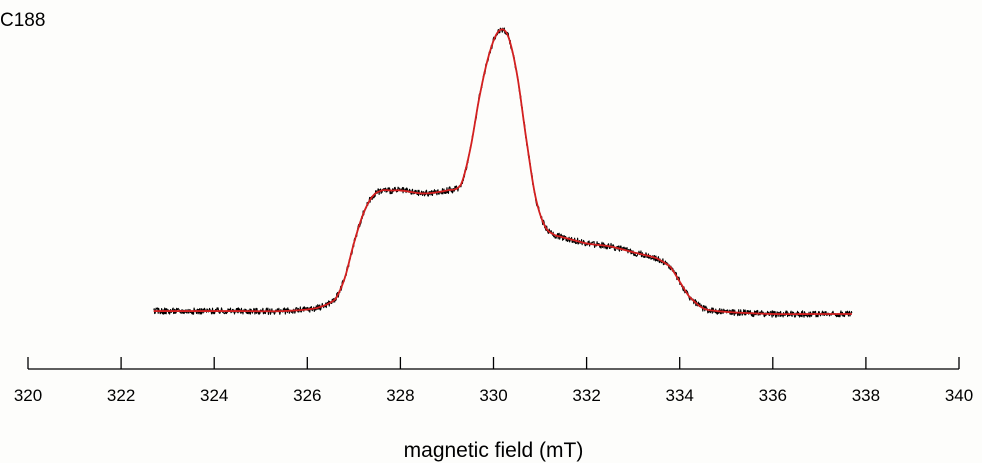  Describe the element at coordinates (773, 395) in the screenshot. I see `x-tick-label-336: 336` at that location.